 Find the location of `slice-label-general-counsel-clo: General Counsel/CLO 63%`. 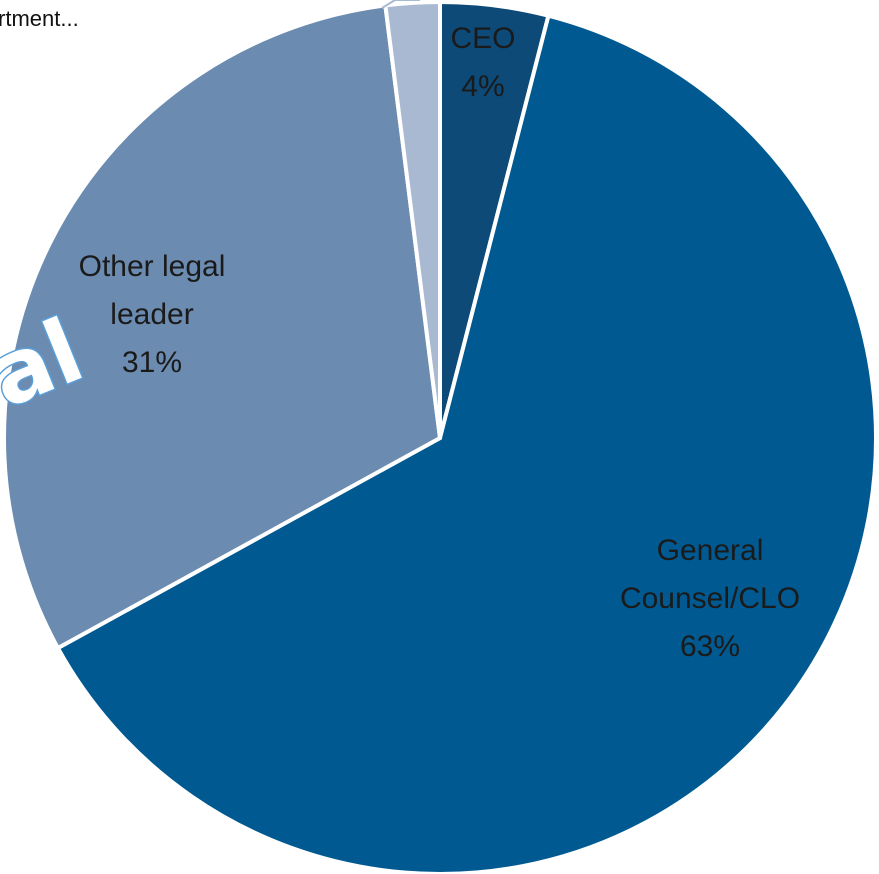

slice-label-general-counsel-clo: General Counsel/CLO 63% is located at coordinates (710, 598).